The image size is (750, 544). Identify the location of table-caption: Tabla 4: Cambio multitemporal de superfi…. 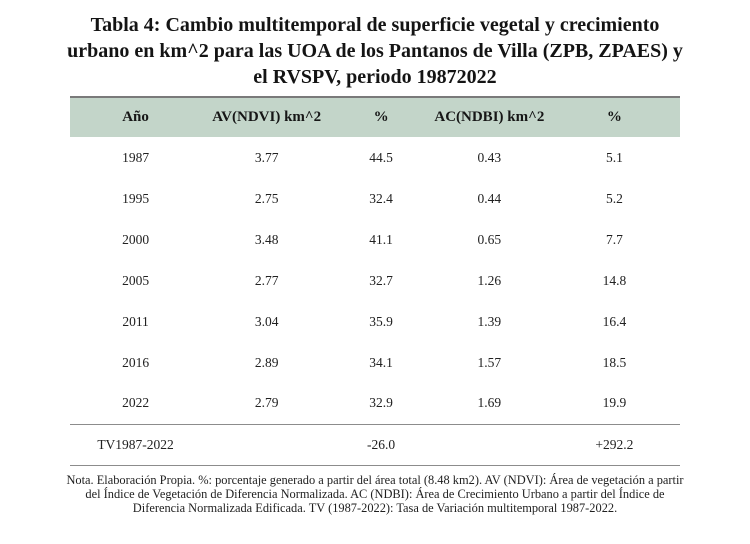
(375, 51).